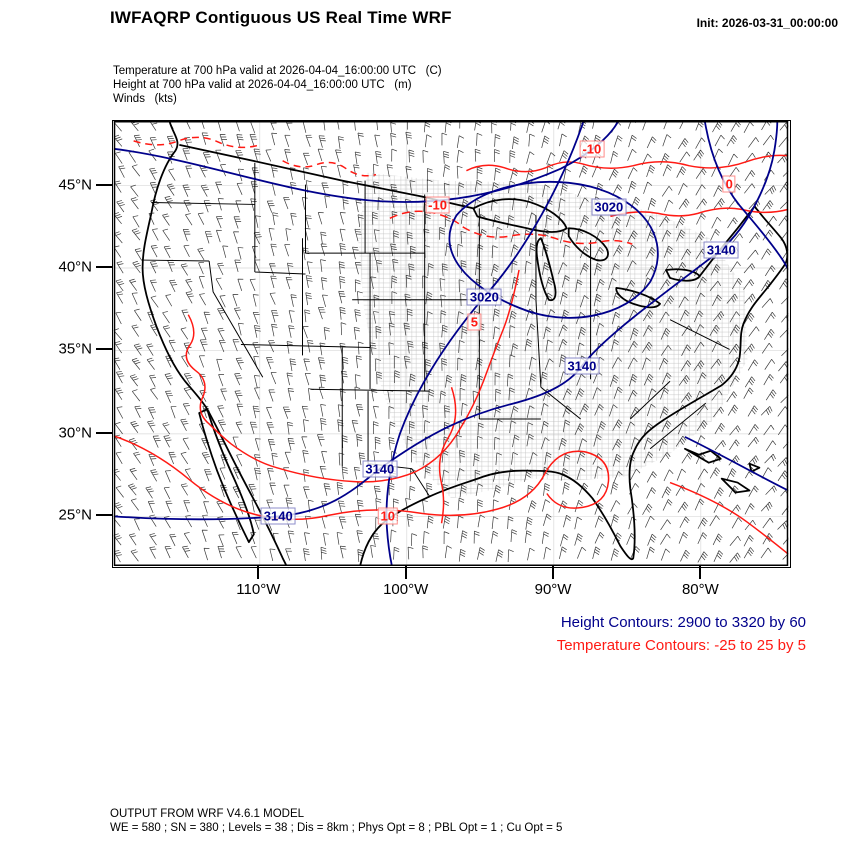 The image size is (850, 850). What do you see at coordinates (767, 23) in the screenshot?
I see `init-timestamp: Init: 2026-03-31_00:00:00` at bounding box center [767, 23].